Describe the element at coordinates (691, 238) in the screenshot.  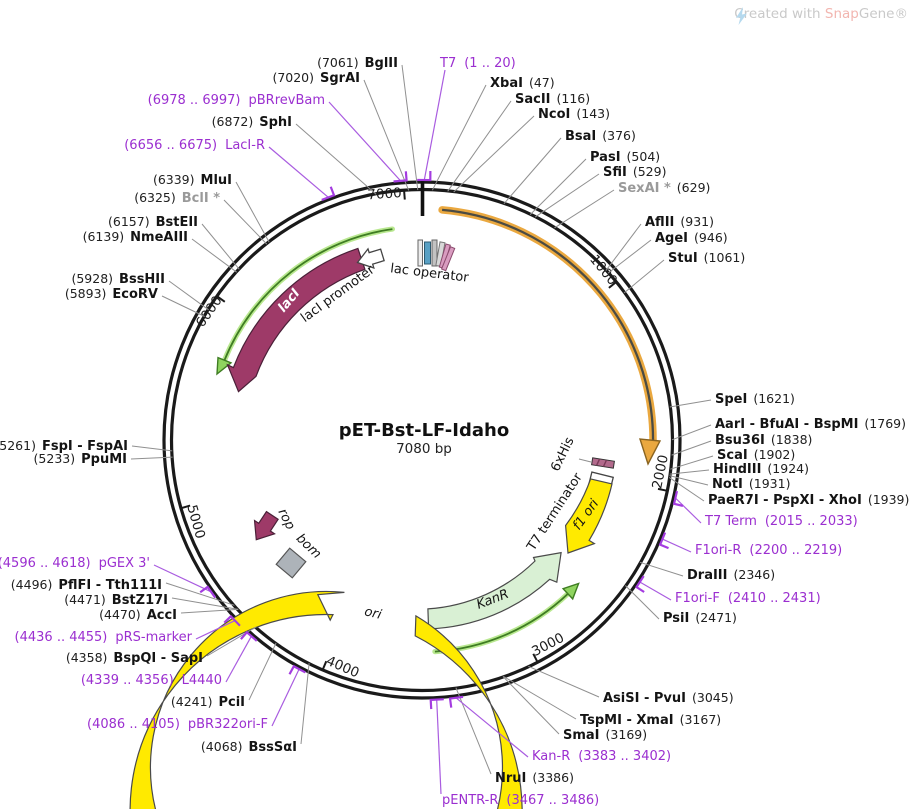
I see `site-label-agei: AgeI (946)` at that location.